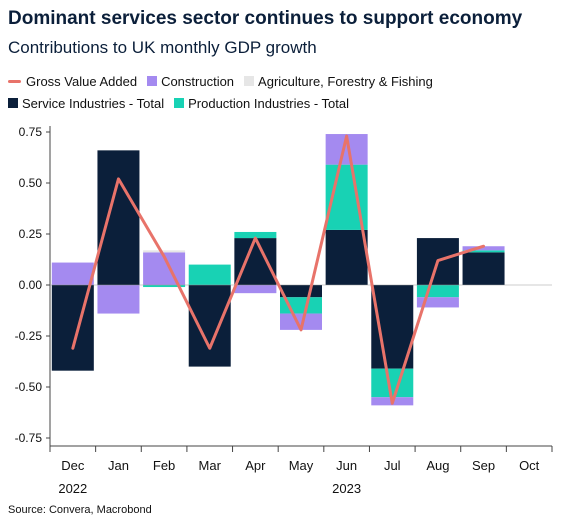  Describe the element at coordinates (31, 132) in the screenshot. I see `y-tick-label: 0.75` at that location.